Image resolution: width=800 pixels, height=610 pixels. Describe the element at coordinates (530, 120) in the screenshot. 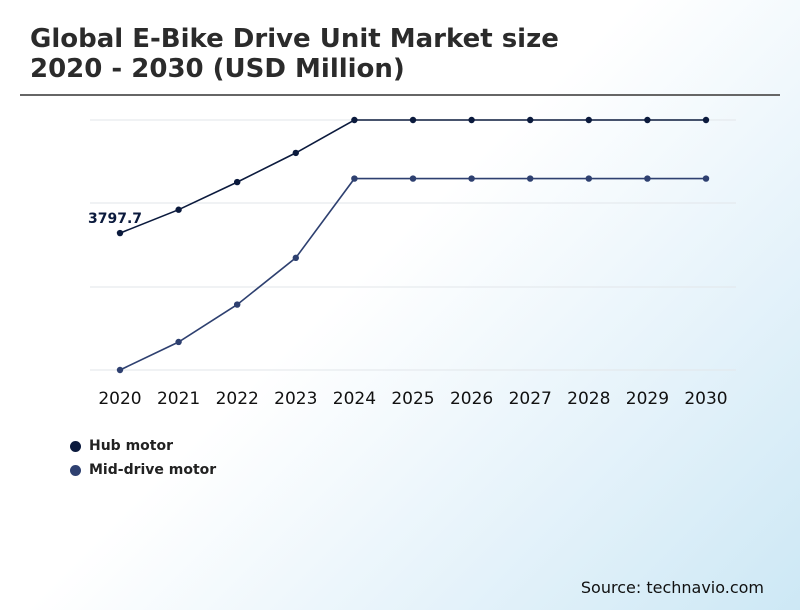

I see `data-point-hub-motor-2027` at that location.